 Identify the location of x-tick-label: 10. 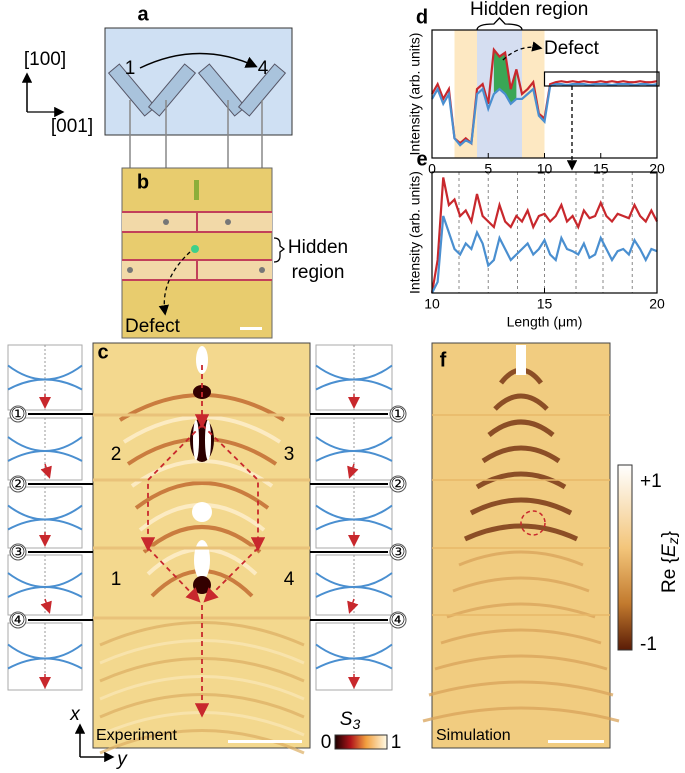
(432, 304).